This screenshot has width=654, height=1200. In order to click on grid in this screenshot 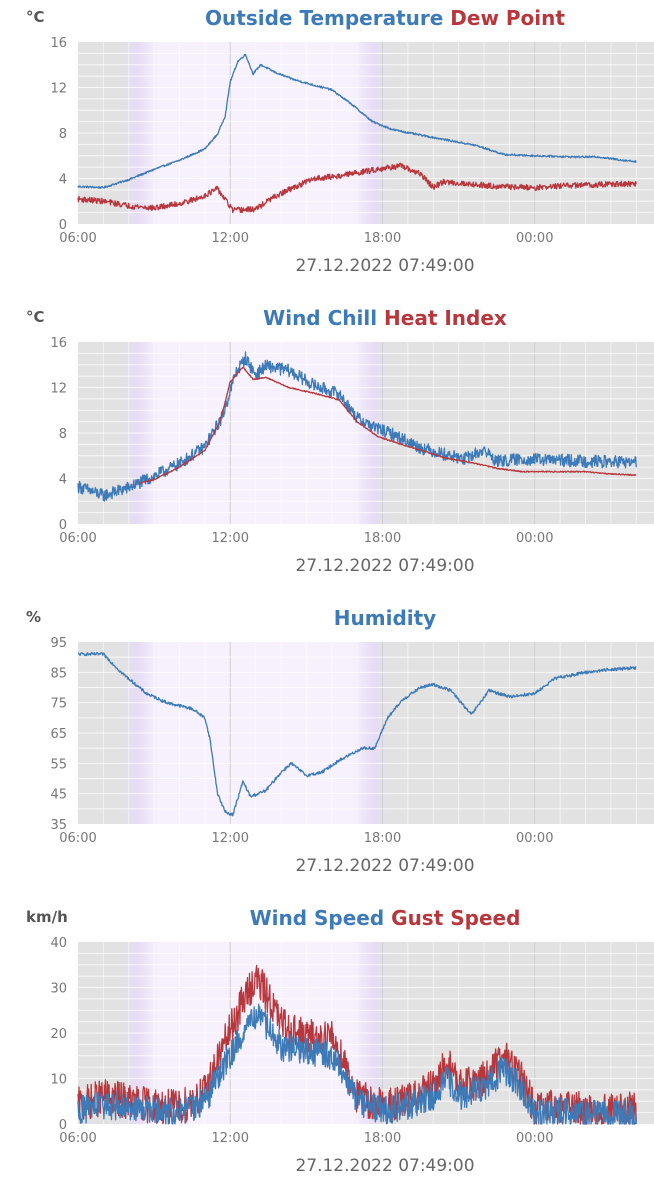, I will do `click(366, 433)`.